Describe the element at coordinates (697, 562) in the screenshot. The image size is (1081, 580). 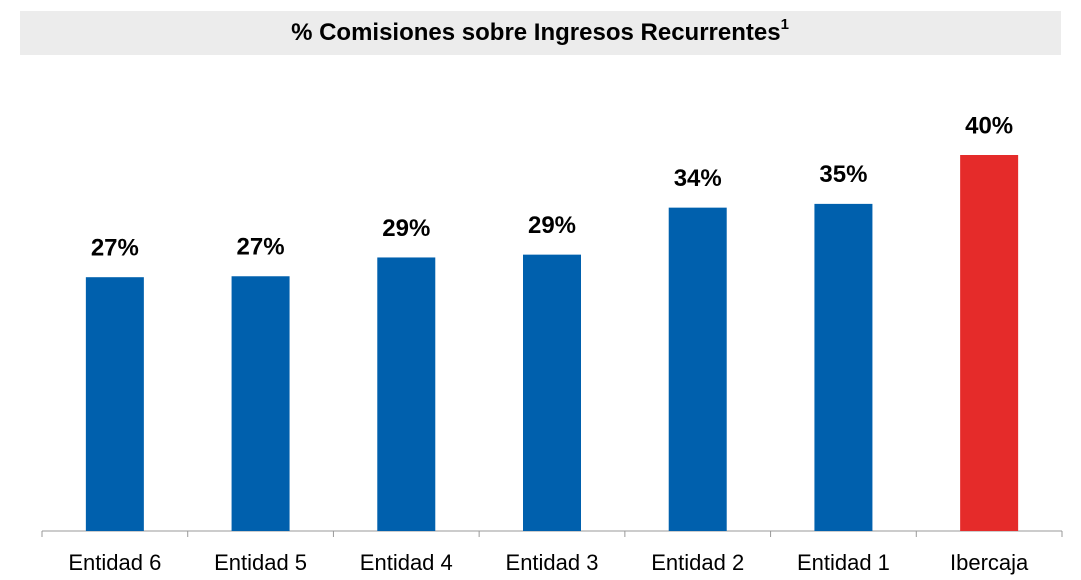
I see `x-tick-label: Entidad 2` at that location.